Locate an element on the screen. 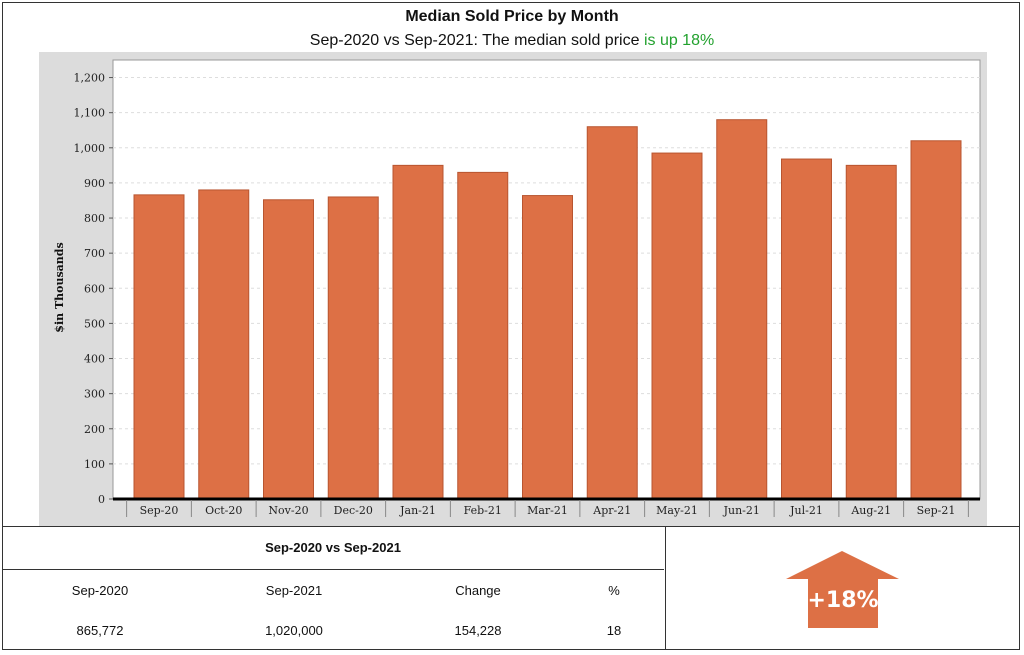  value-sep-2020: 865,772 is located at coordinates (100, 630).